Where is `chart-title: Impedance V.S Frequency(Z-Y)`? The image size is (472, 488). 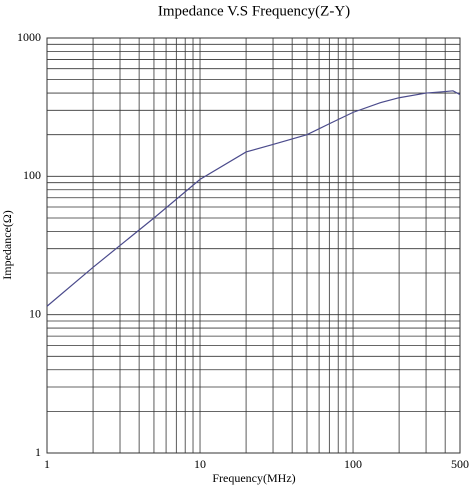
chart-title: Impedance V.S Frequency(Z-Y) is located at coordinates (254, 11).